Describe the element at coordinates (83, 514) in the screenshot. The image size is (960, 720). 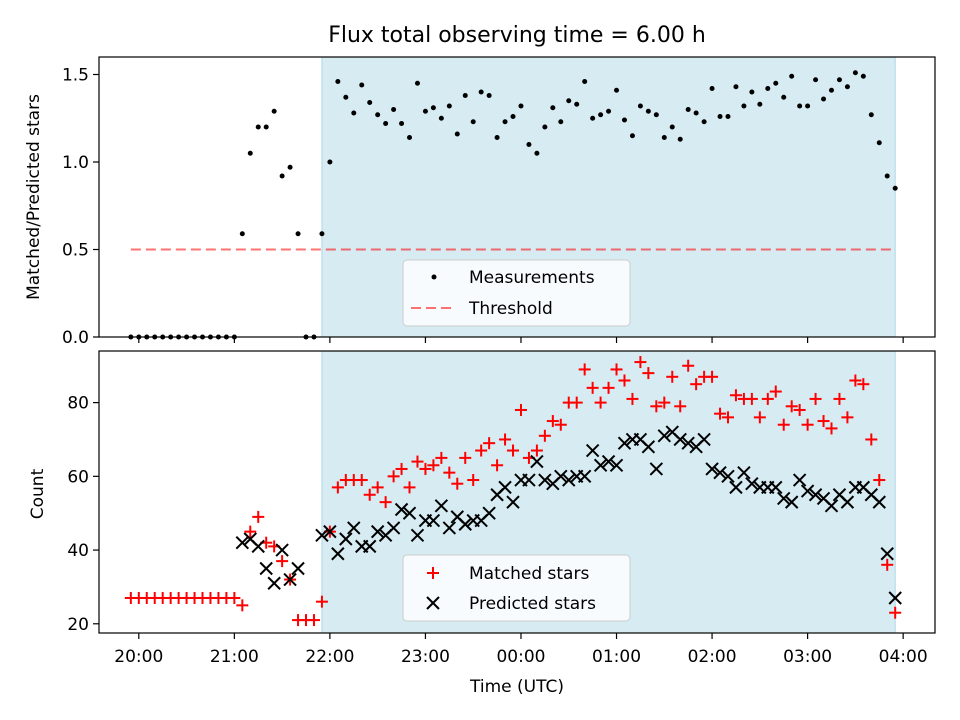
I see `bottom-y-ticks: 20 40 60 80` at that location.